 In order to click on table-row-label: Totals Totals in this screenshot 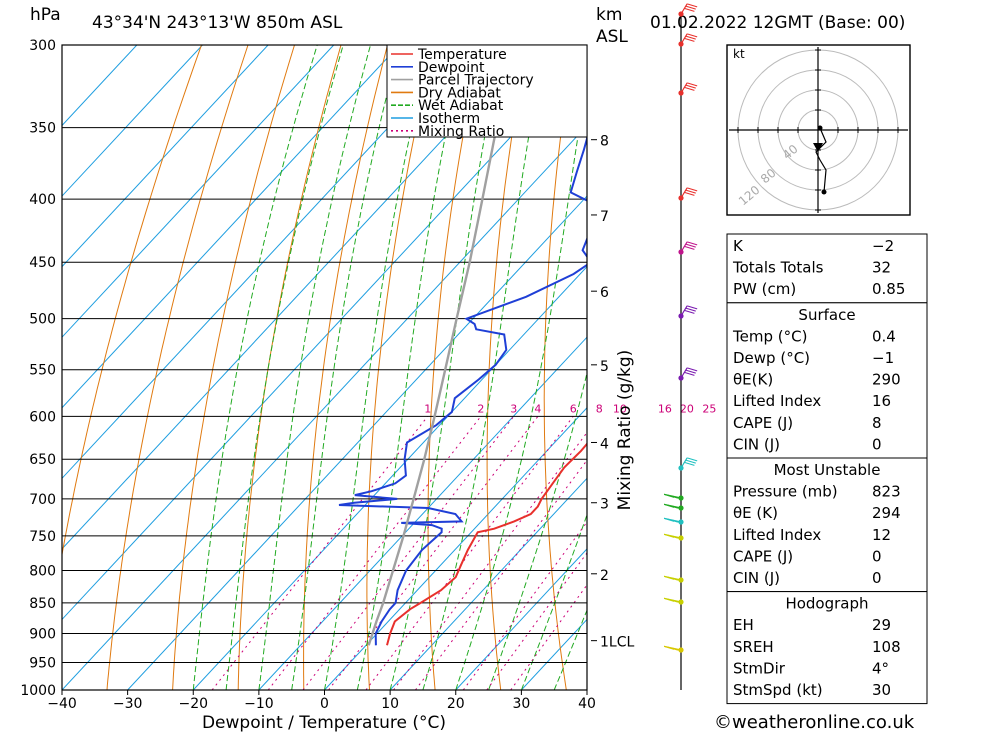, I will do `click(778, 268)`.